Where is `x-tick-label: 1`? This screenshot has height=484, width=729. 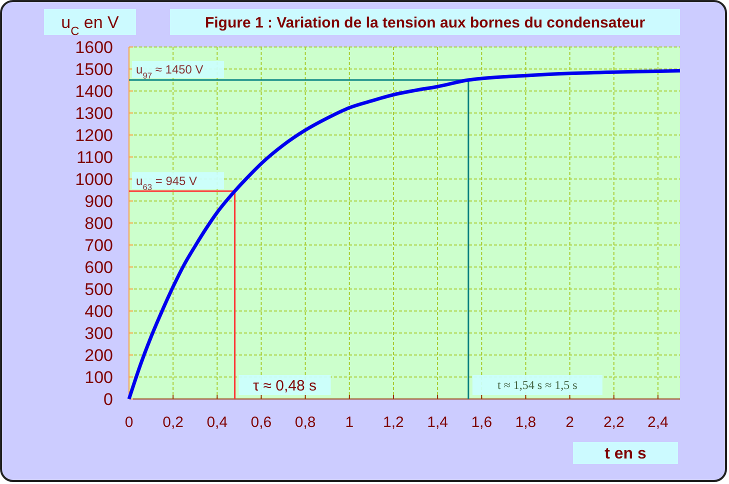
x-tick-label: 1 is located at coordinates (349, 422).